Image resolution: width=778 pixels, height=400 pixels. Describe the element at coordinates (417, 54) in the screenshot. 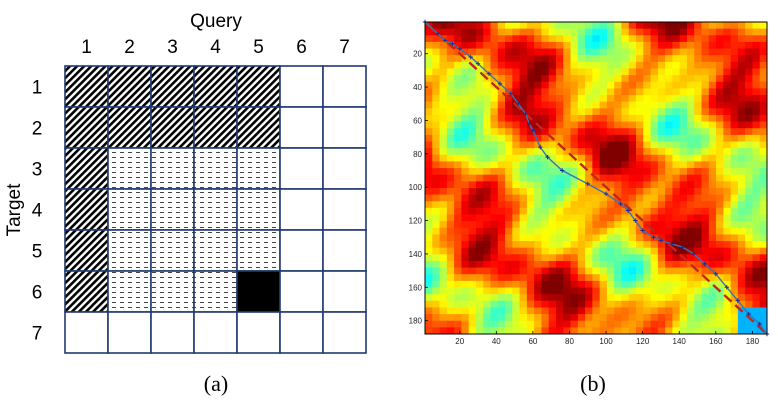

I see `y-tick-label: 20` at that location.